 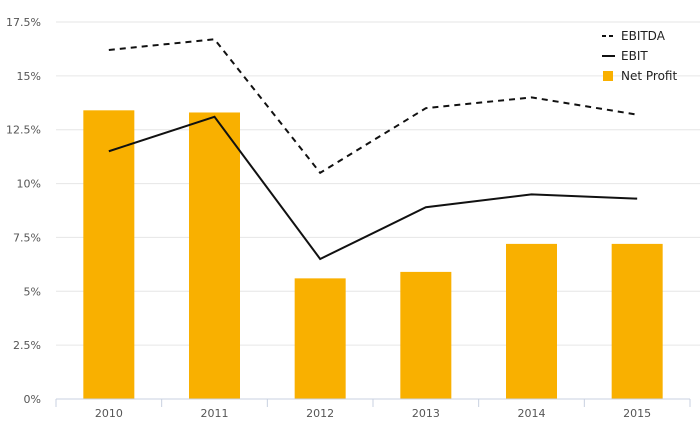 What do you see at coordinates (532, 413) in the screenshot?
I see `x-tick-label: 2014` at bounding box center [532, 413].